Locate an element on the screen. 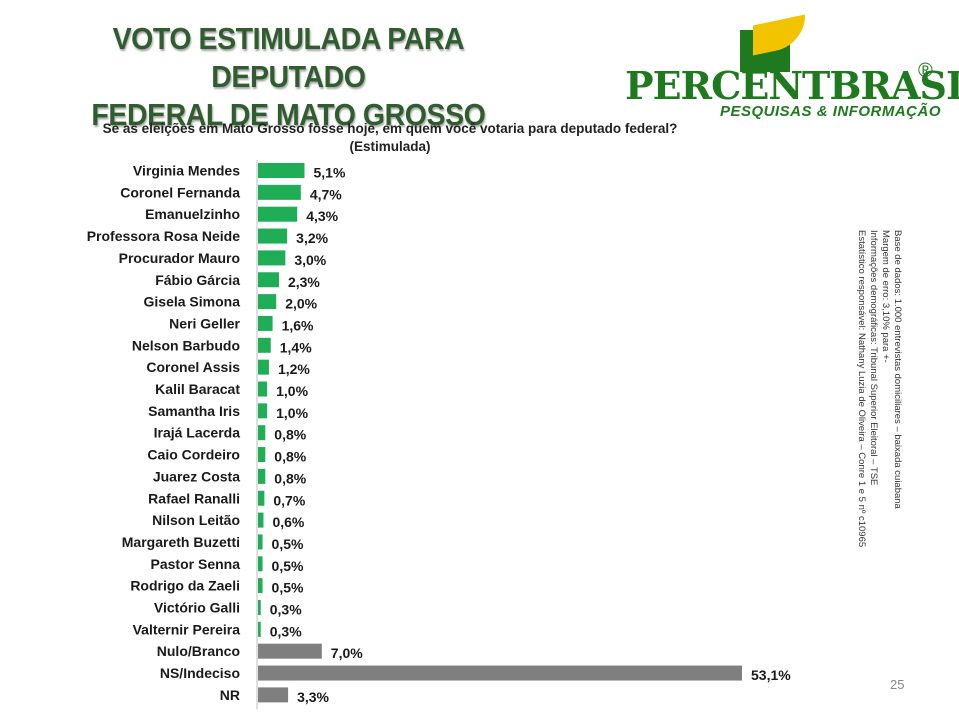 The height and width of the screenshot is (715, 959). logo-tagline: PESQUISAS & INFORMAÇÃO is located at coordinates (831, 111).